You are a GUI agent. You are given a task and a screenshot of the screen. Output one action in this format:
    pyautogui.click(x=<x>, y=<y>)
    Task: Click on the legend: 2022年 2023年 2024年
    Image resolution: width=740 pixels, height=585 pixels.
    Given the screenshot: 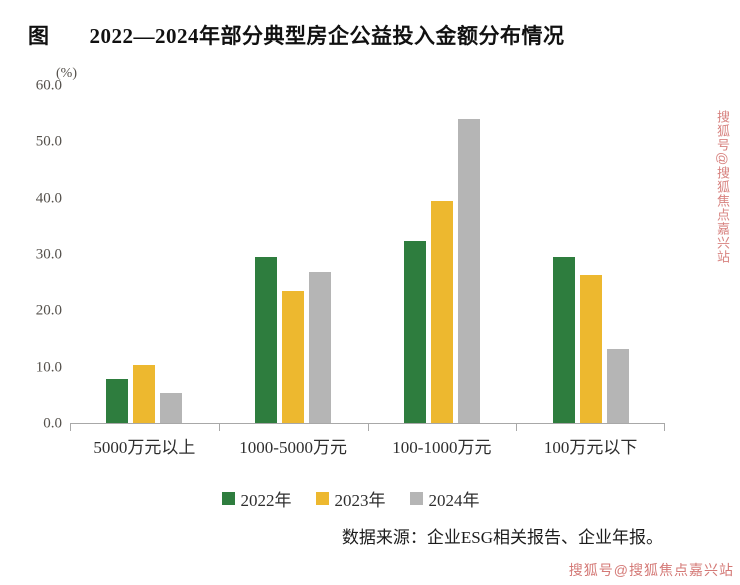 What is the action you would take?
    pyautogui.click(x=350, y=498)
    